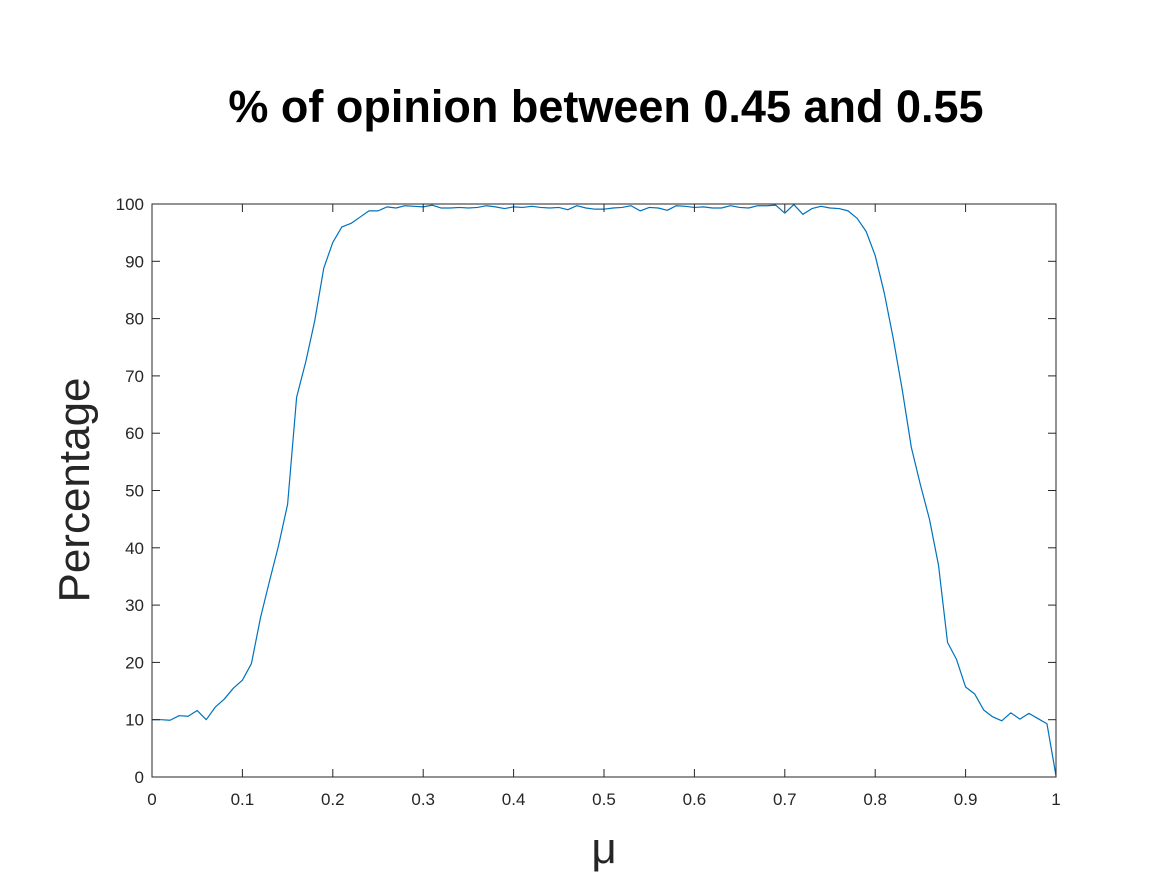  What do you see at coordinates (151, 799) in the screenshot?
I see `x-tick-label: 0` at bounding box center [151, 799].